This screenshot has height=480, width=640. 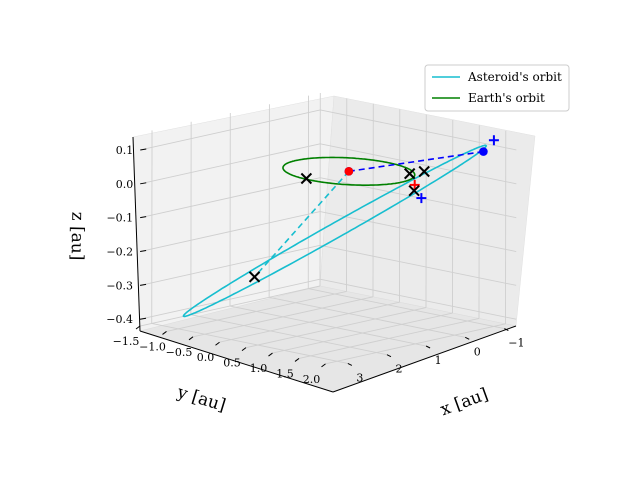 I want to click on z-tick-label: −0.1, so click(x=119, y=218).